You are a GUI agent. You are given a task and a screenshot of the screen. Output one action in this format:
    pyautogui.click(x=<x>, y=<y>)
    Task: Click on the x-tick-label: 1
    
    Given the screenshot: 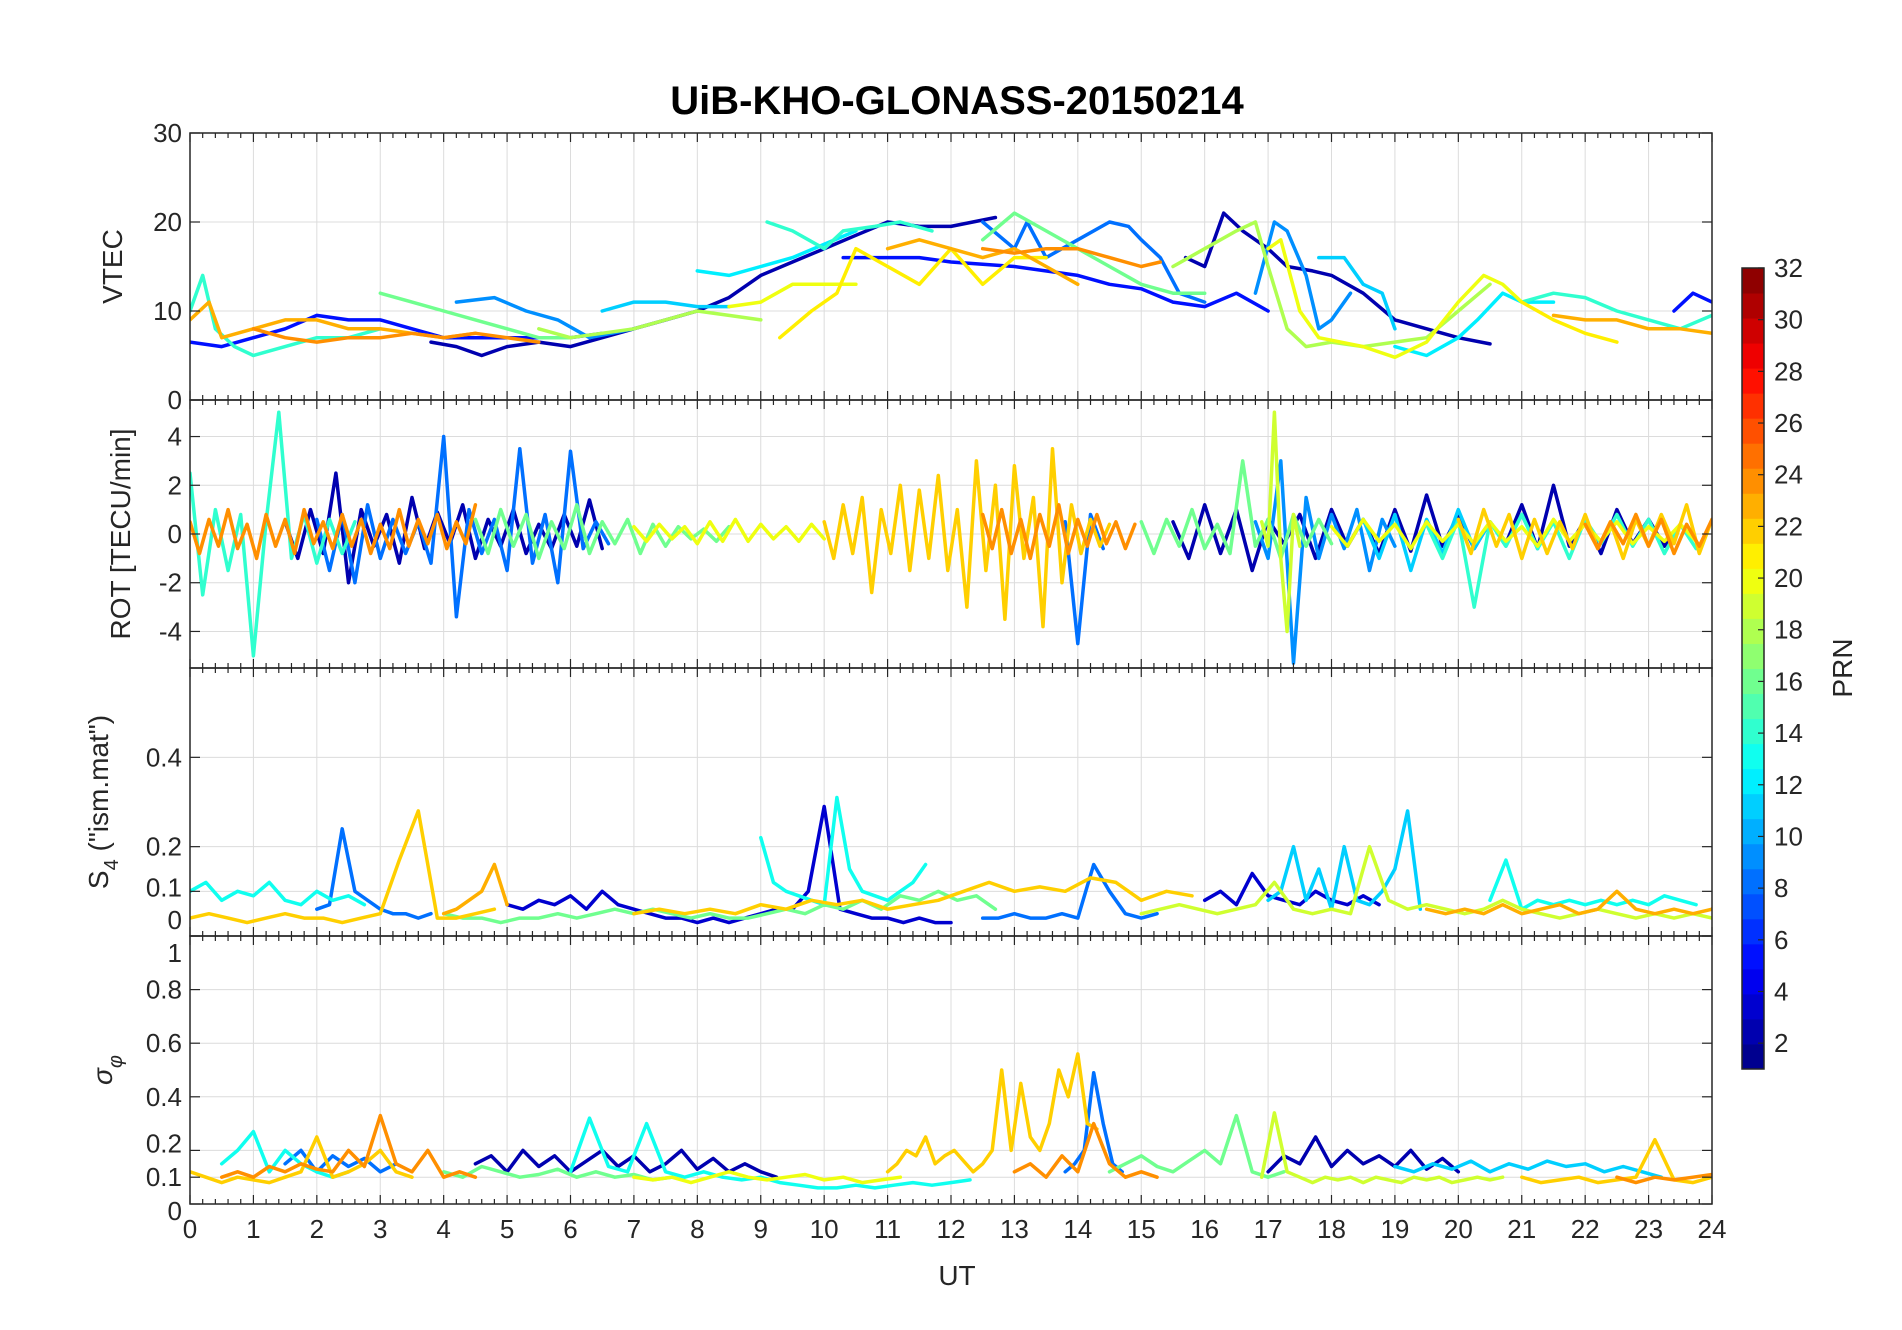 What is the action you would take?
    pyautogui.click(x=253, y=1229)
    